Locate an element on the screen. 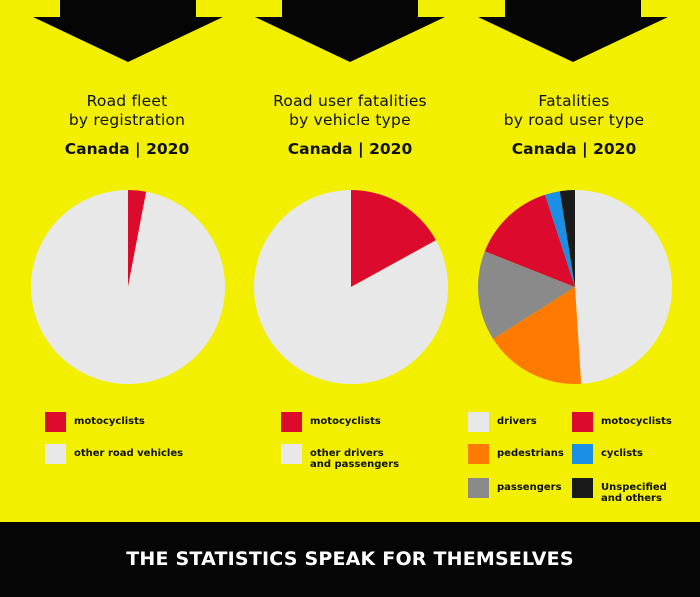 The width and height of the screenshot is (700, 597). footer-banner: THE STATISTICS SPEAK FOR THEMSELVES is located at coordinates (350, 559).